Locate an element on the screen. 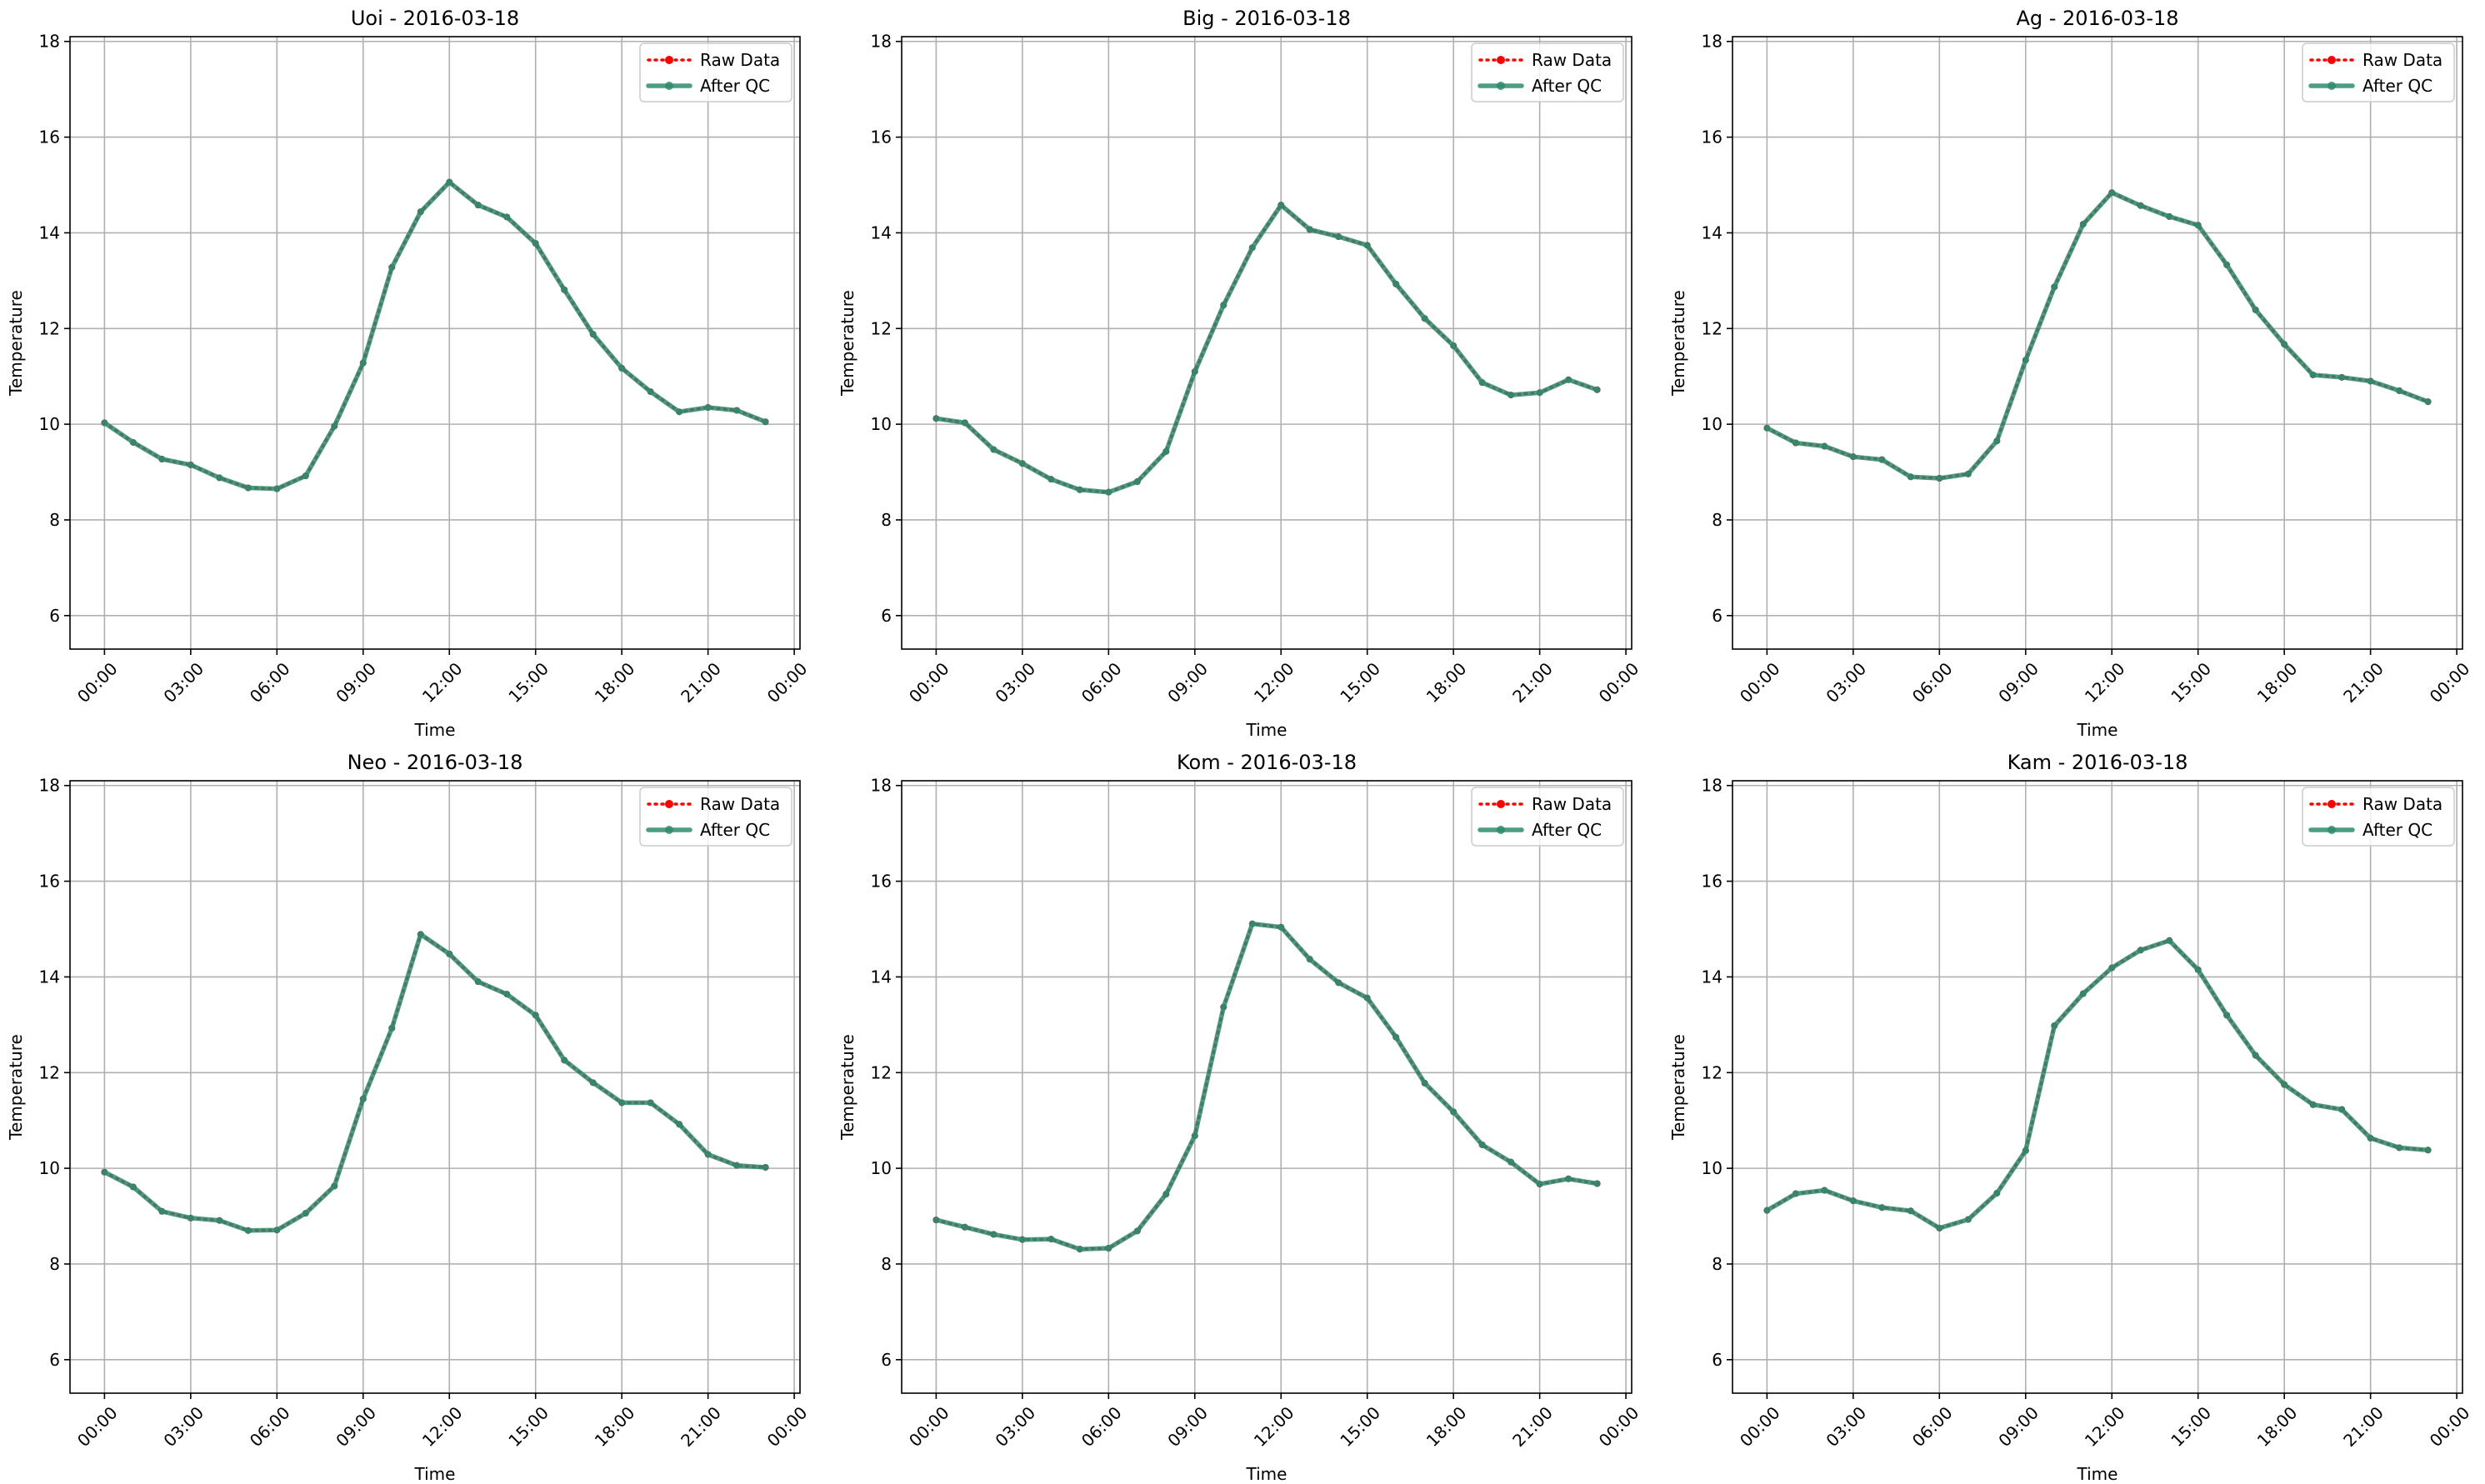 This screenshot has width=2485, height=1484. x-tick-label: 12:00 is located at coordinates (442, 682).